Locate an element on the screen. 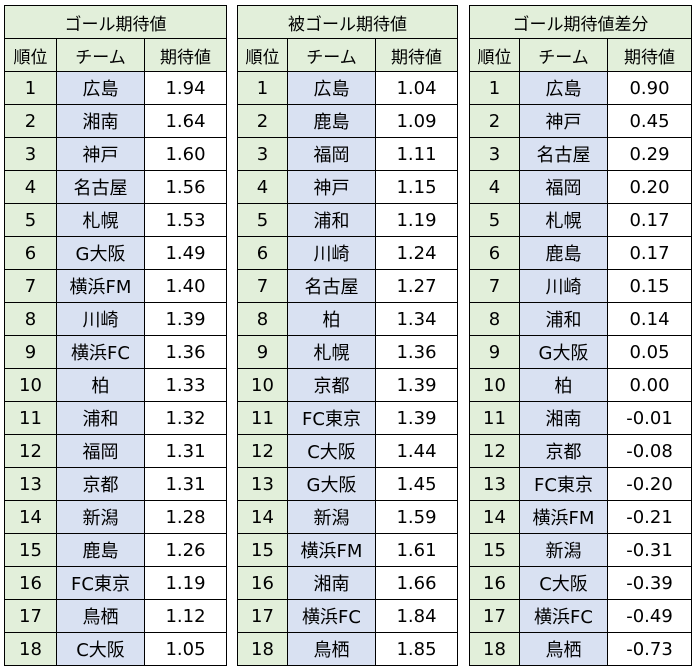 Image resolution: width=695 pixels, height=672 pixels. table-row: 8 浦和 0.14 is located at coordinates (581, 319).